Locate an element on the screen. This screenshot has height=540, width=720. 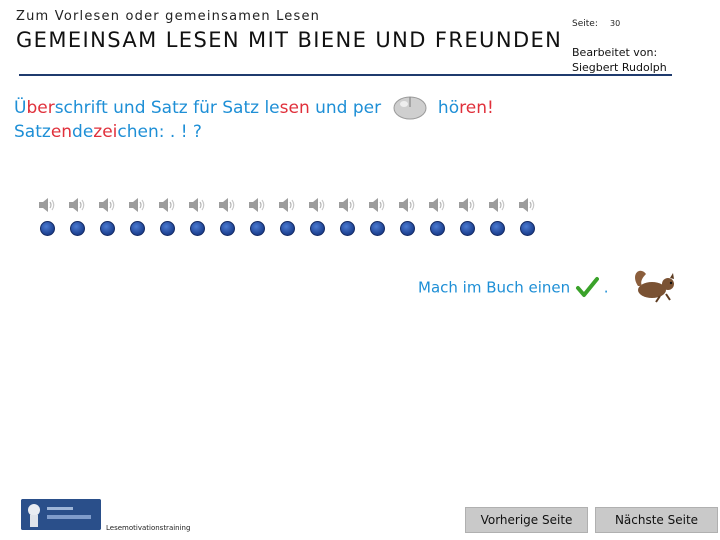
editor-label: Bearbeitet von: is located at coordinates (615, 52).